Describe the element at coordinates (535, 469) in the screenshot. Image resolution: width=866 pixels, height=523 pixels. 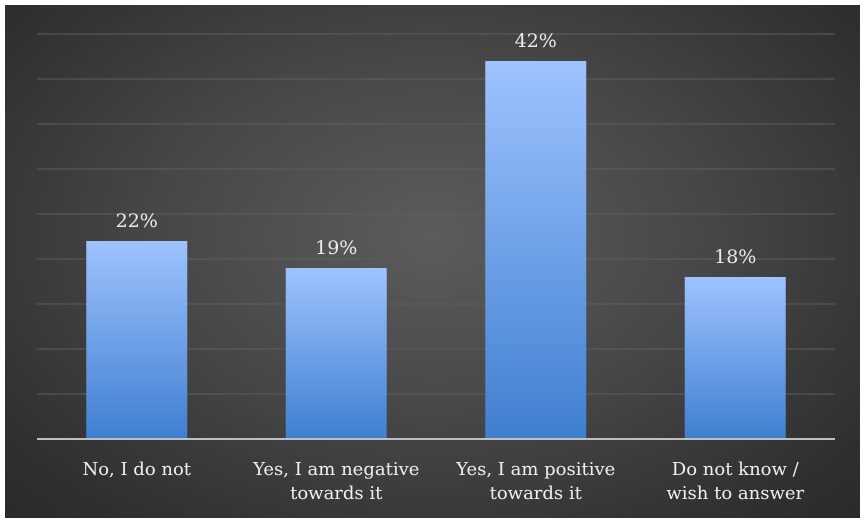
I see `category-label-line: Yes, I am positive` at that location.